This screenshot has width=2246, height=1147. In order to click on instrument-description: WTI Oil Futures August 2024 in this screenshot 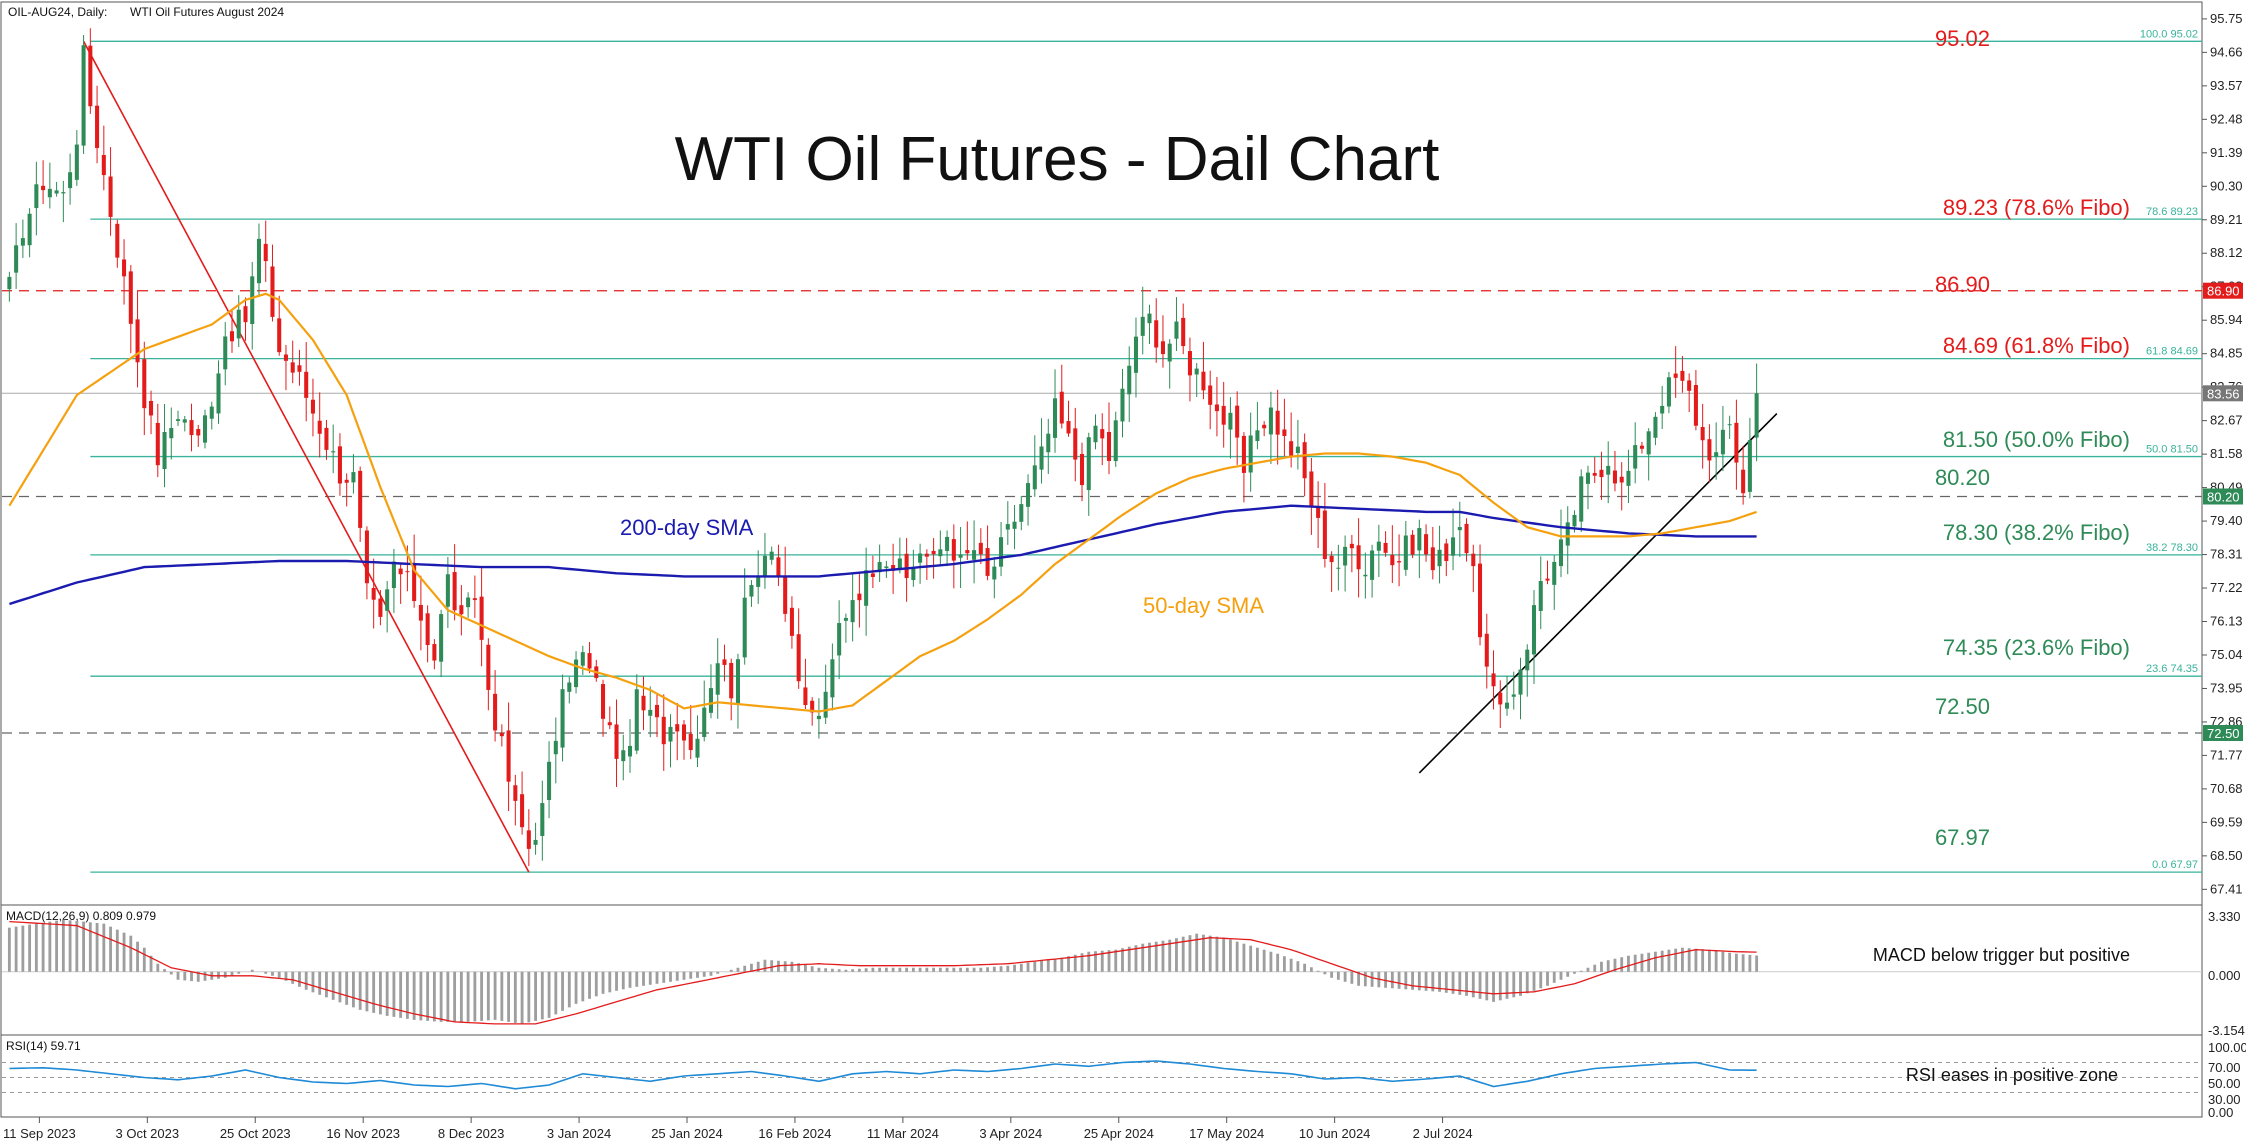, I will do `click(207, 12)`.